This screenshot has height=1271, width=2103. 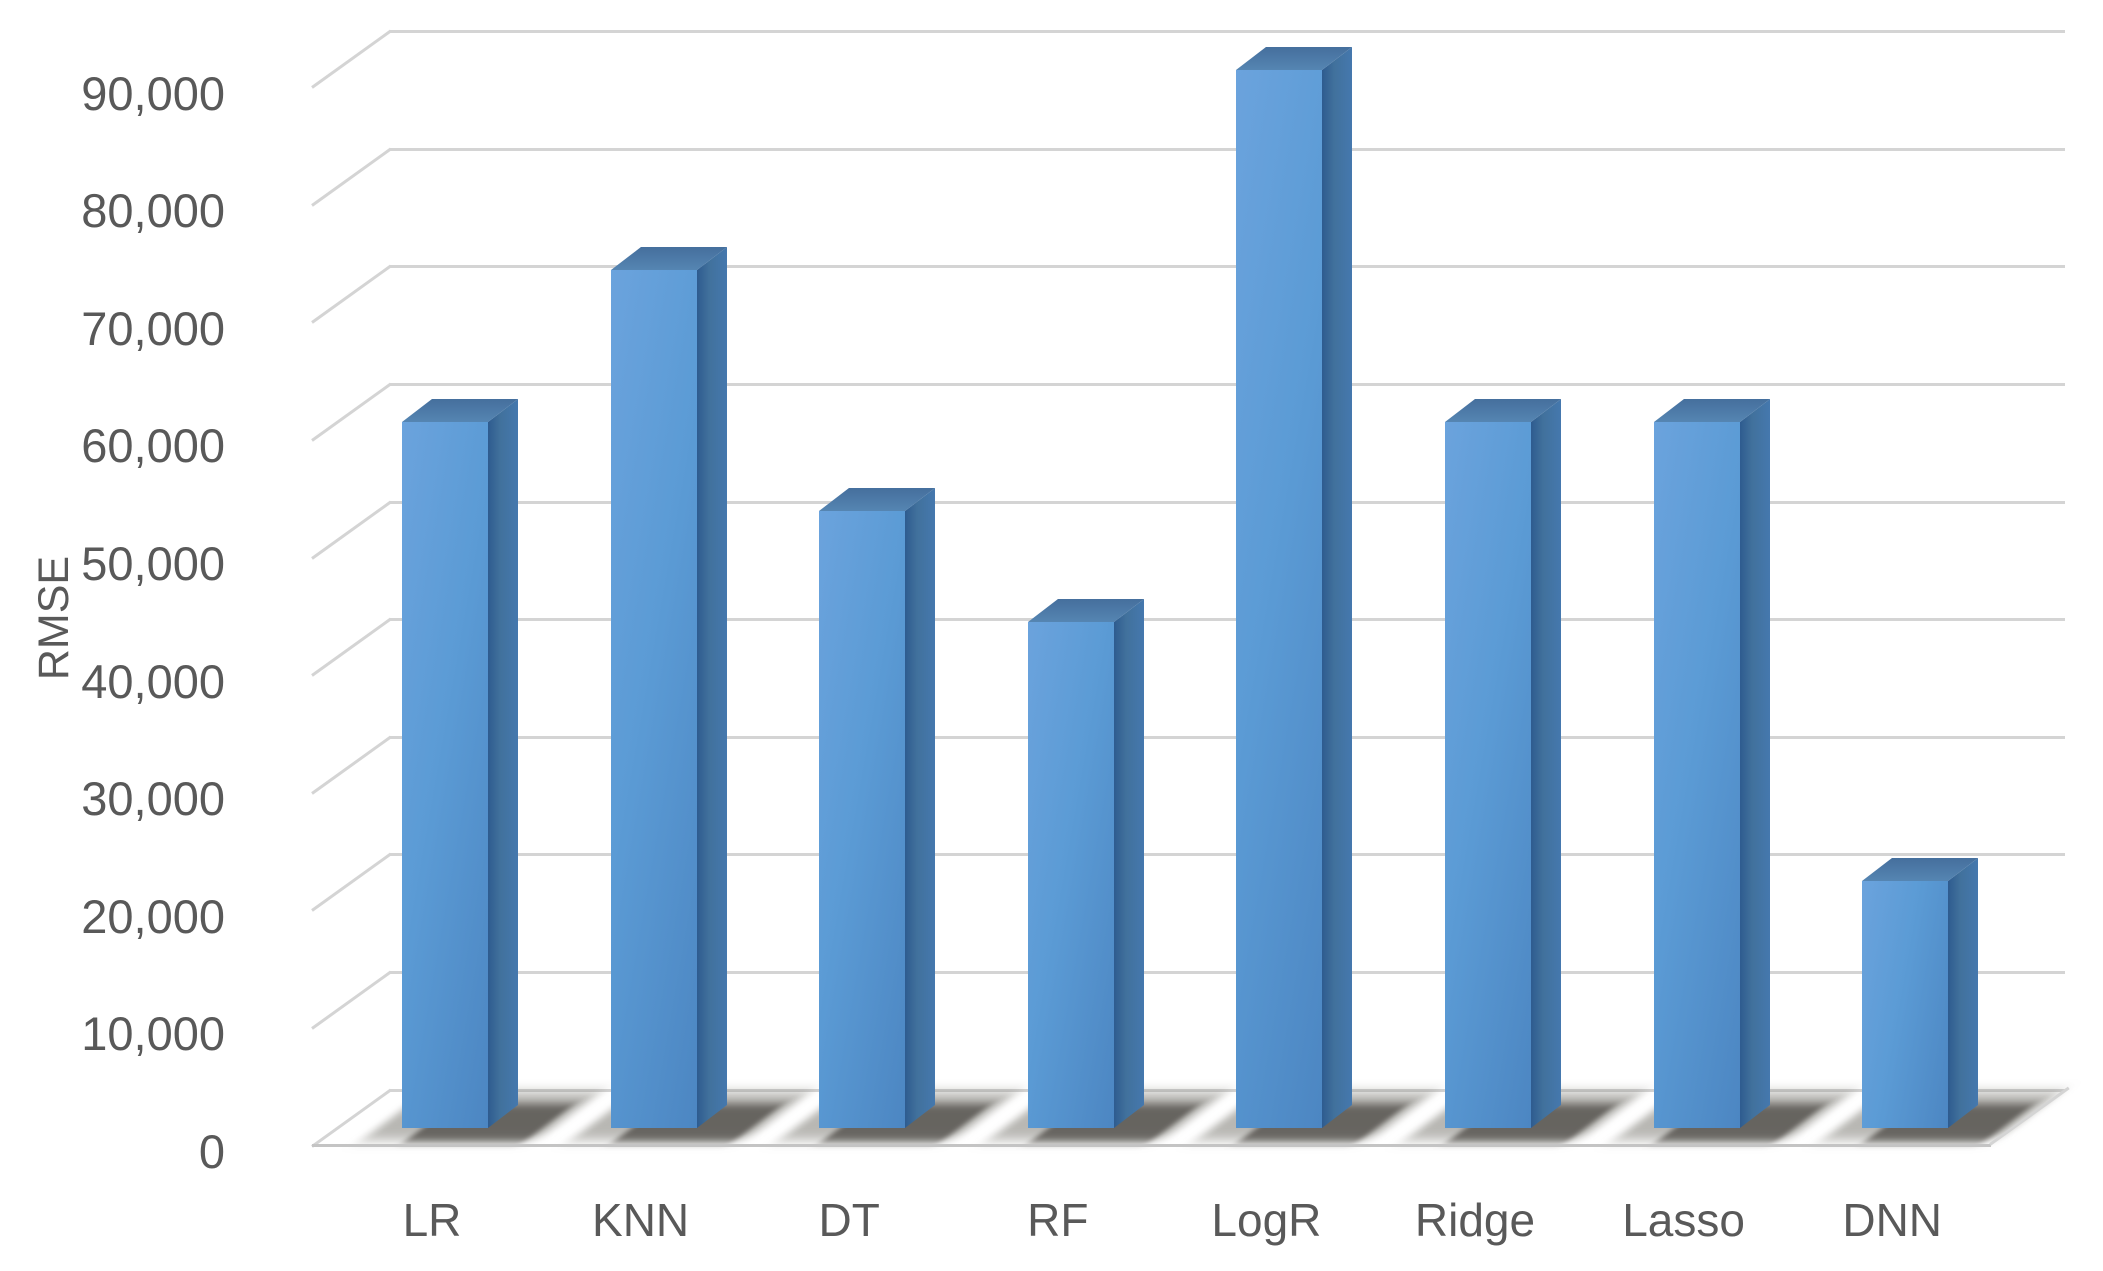 What do you see at coordinates (153, 681) in the screenshot?
I see `y-tick-label: 40,000` at bounding box center [153, 681].